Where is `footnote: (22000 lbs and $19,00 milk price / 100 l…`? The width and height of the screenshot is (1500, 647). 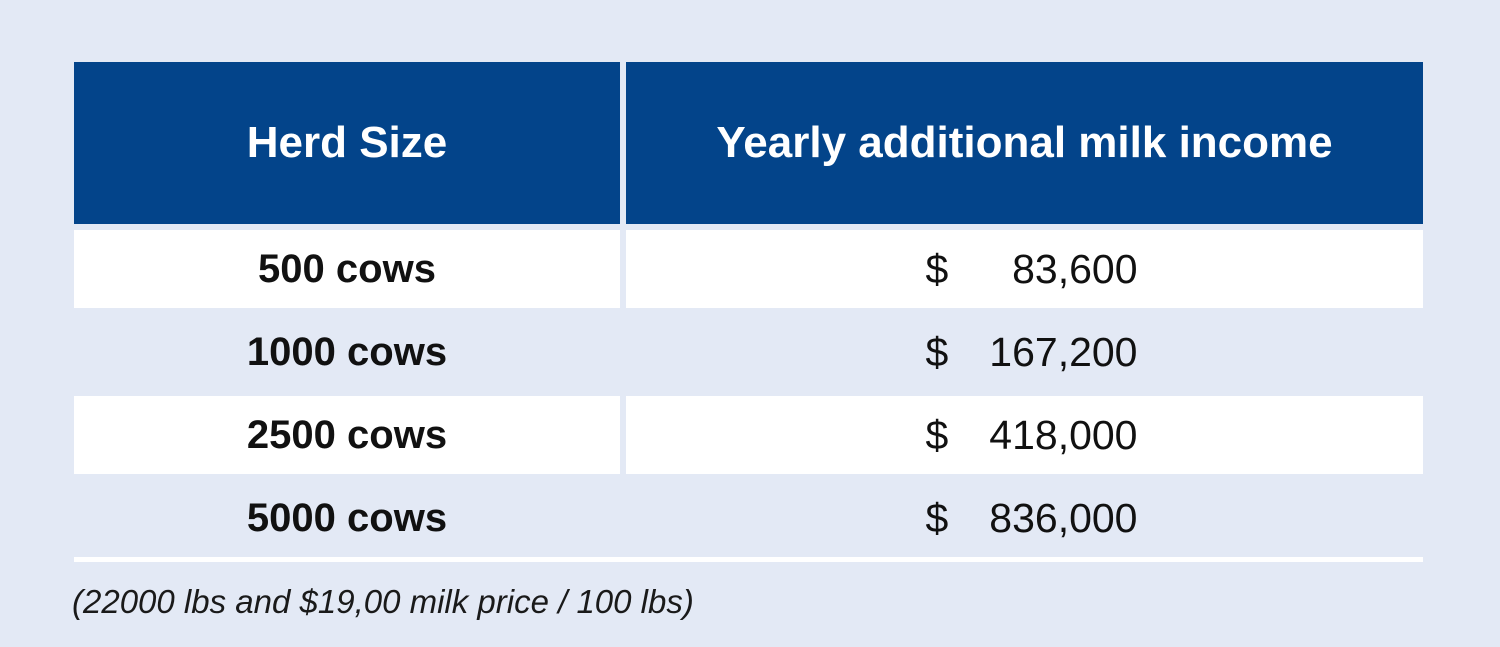
footnote: (22000 lbs and $19,00 milk price / 100 l… is located at coordinates (383, 601).